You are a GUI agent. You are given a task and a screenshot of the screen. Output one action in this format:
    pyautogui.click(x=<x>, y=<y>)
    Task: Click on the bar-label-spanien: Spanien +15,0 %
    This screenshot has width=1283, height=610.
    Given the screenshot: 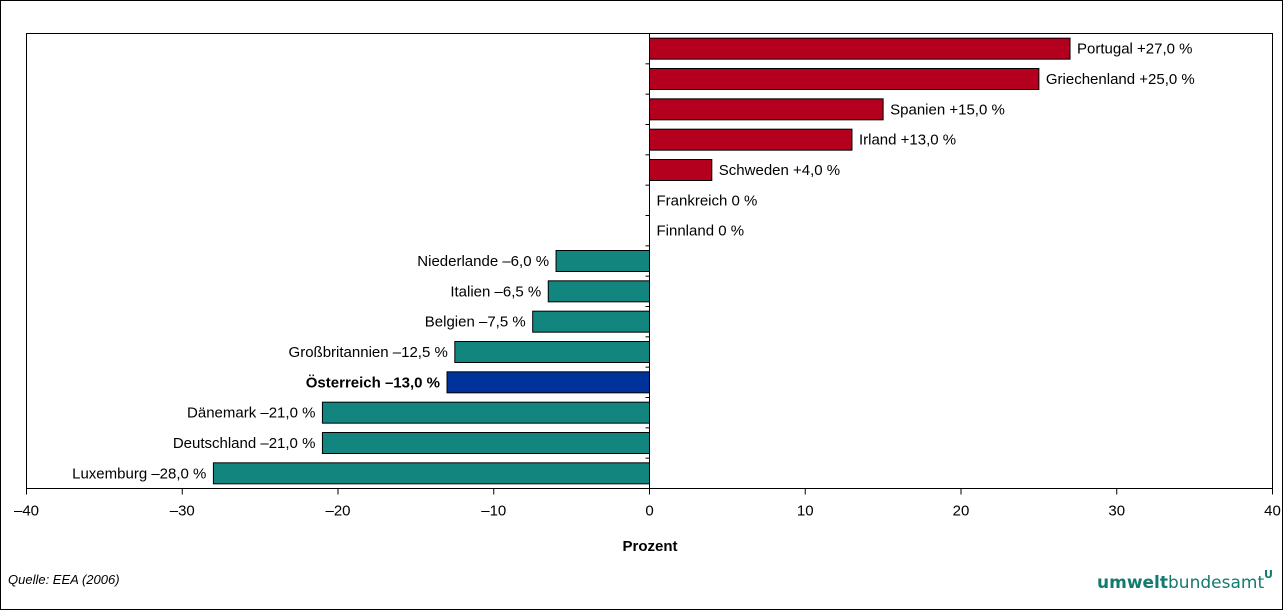 What is the action you would take?
    pyautogui.click(x=947, y=109)
    